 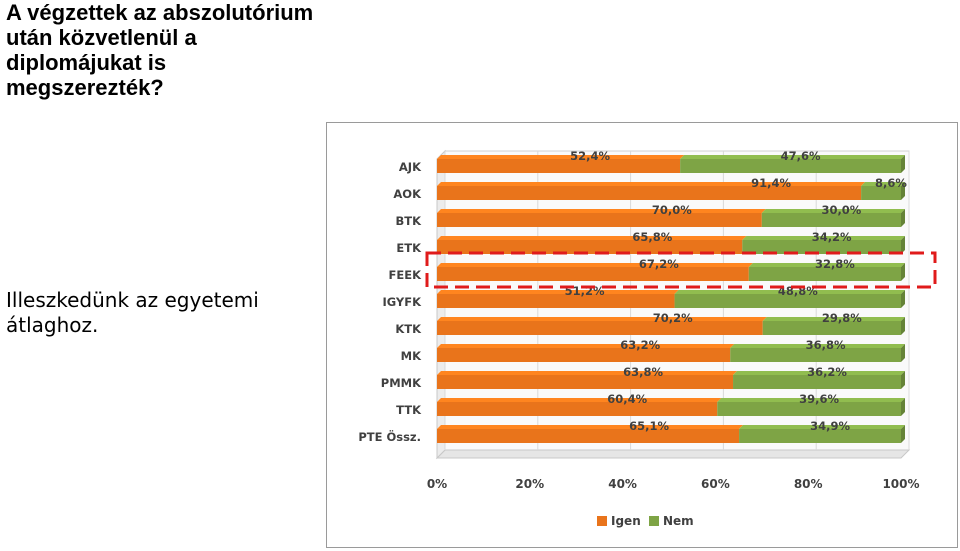 What do you see at coordinates (678, 521) in the screenshot?
I see `legend-label-nem: Nem` at bounding box center [678, 521].